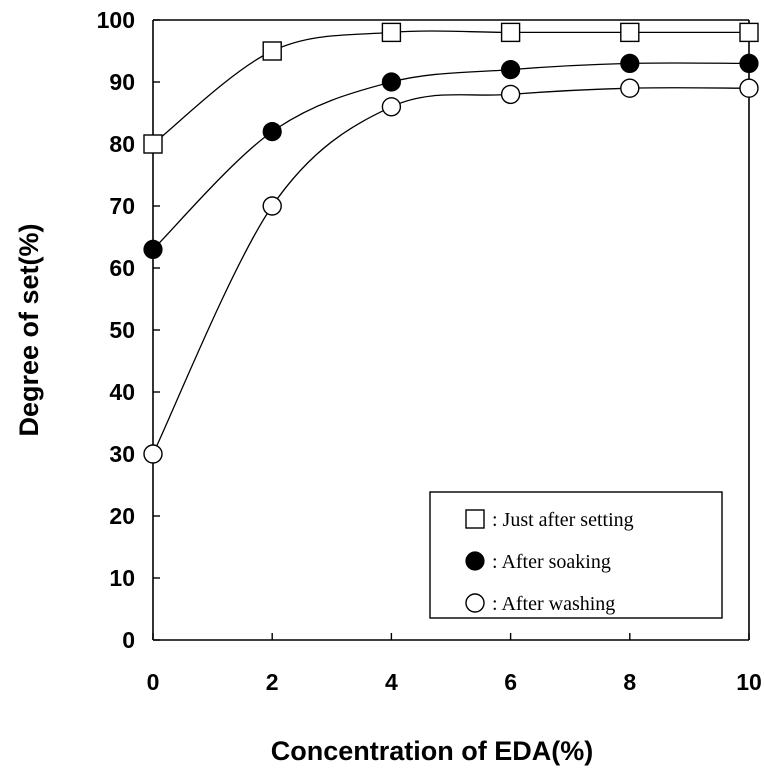 The image size is (764, 776). What do you see at coordinates (553, 604) in the screenshot?
I see `legend-label-after-washing: : After washing` at bounding box center [553, 604].